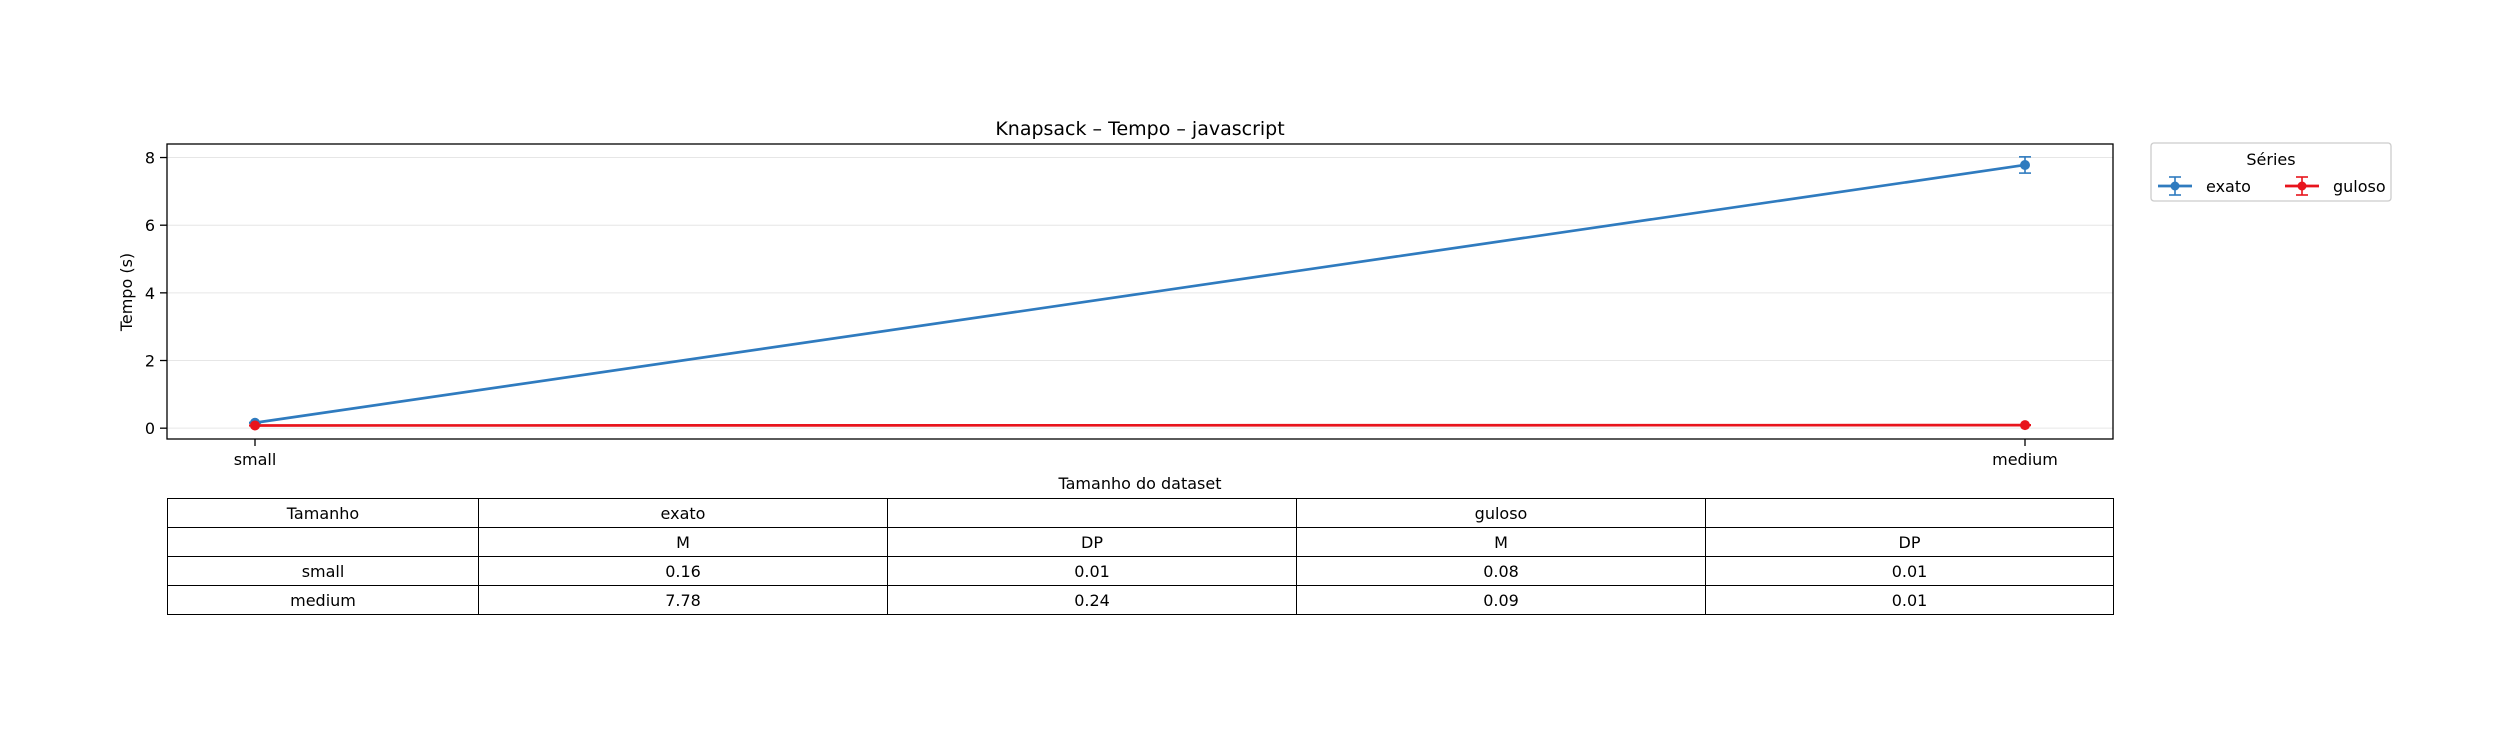  What do you see at coordinates (2270, 159) in the screenshot?
I see `legend-title: Séries` at bounding box center [2270, 159].